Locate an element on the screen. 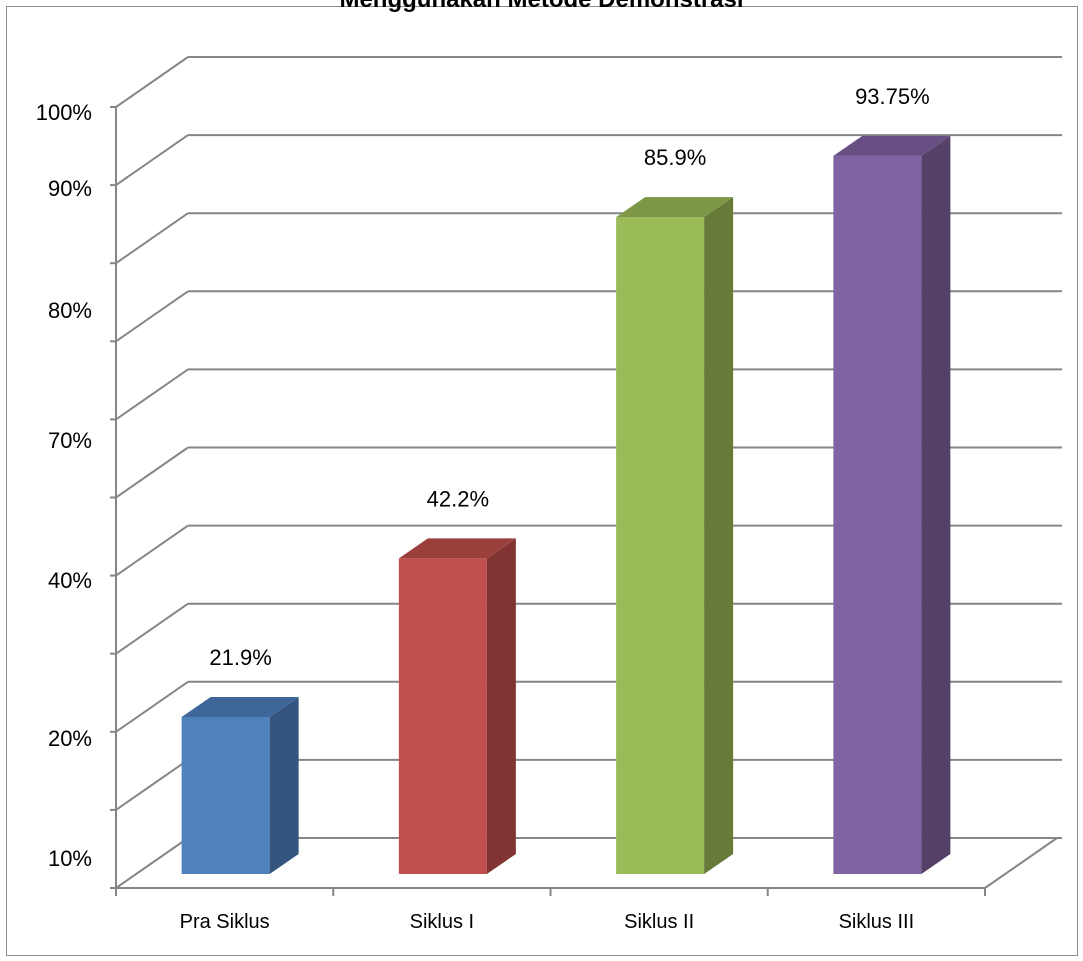 The image size is (1083, 961). y-tick-label: 10% is located at coordinates (70, 858).